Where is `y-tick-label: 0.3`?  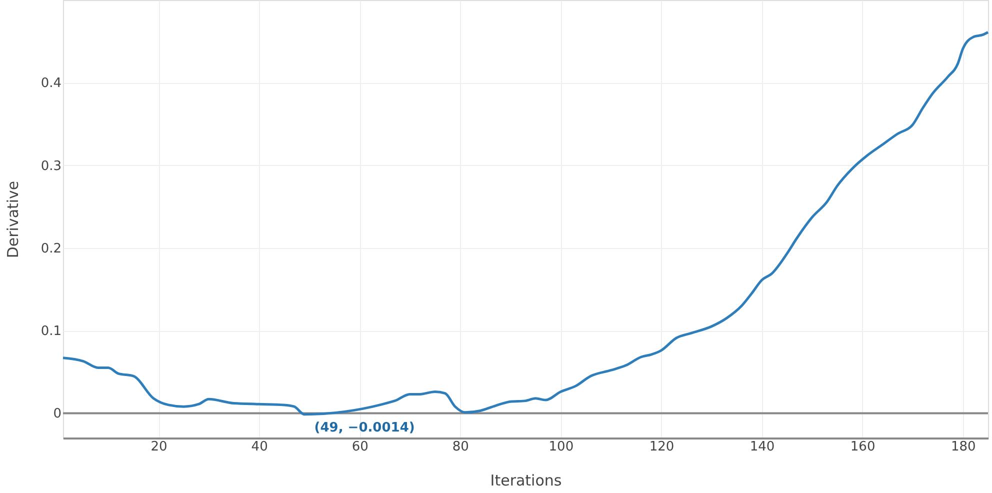
y-tick-label: 0.3 is located at coordinates (51, 166).